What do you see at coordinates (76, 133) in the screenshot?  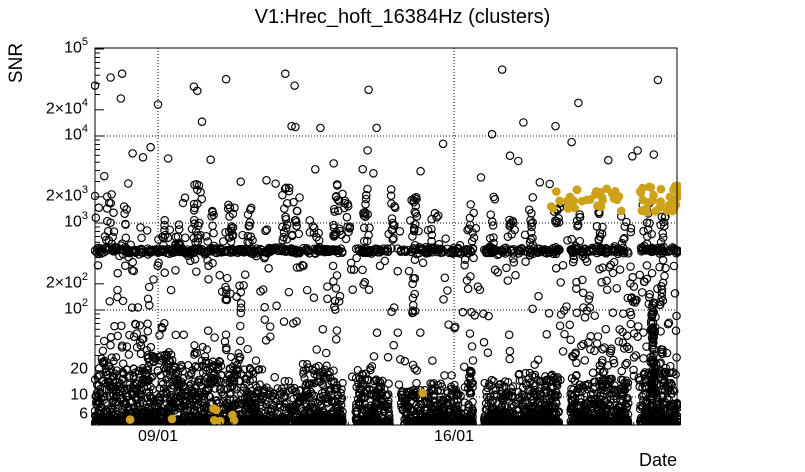 I see `y-tick-label: 10⁴` at bounding box center [76, 133].